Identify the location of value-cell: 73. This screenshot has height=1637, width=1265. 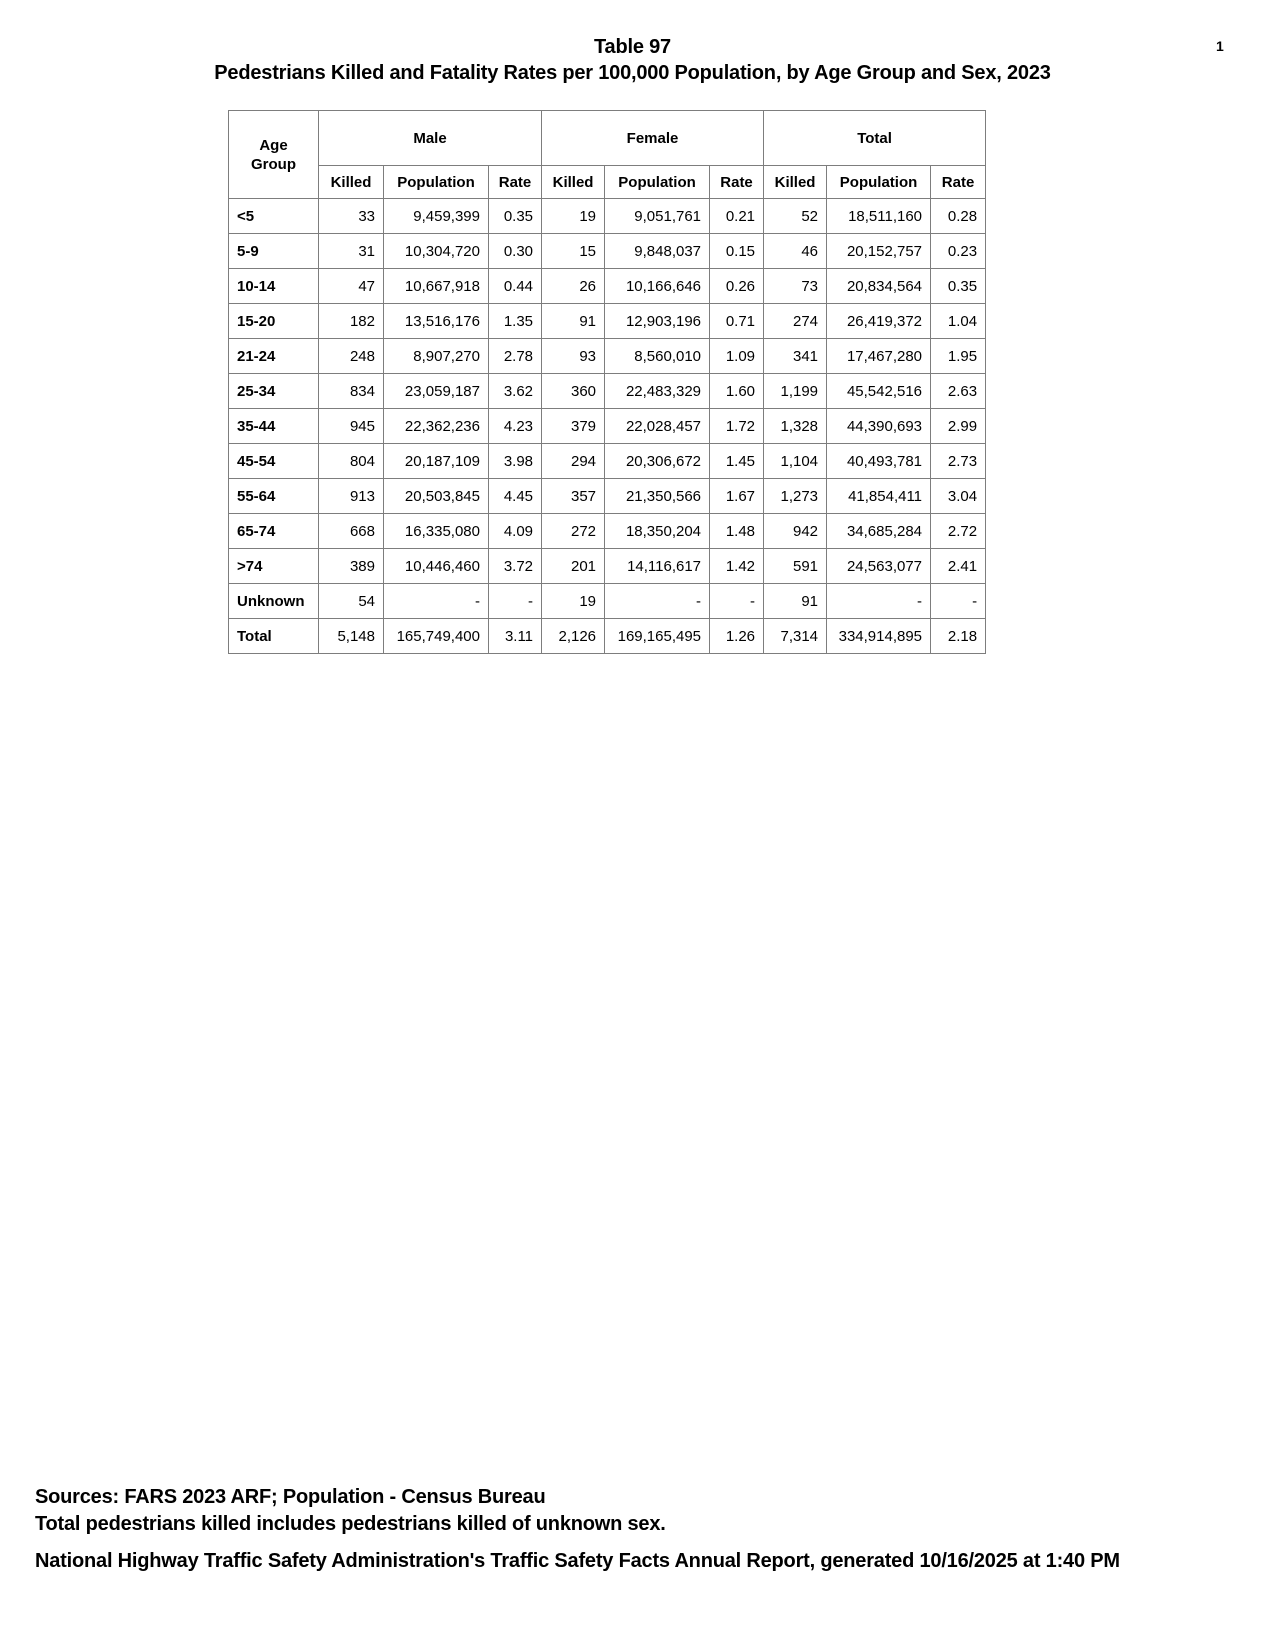
(795, 286).